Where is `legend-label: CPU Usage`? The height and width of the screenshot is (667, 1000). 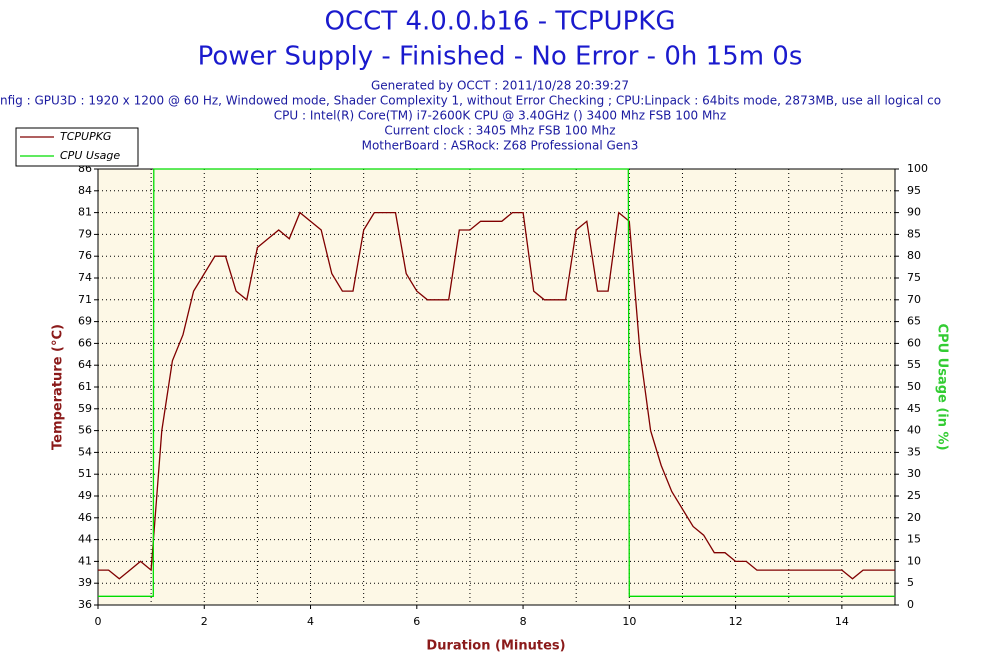 legend-label: CPU Usage is located at coordinates (90, 155).